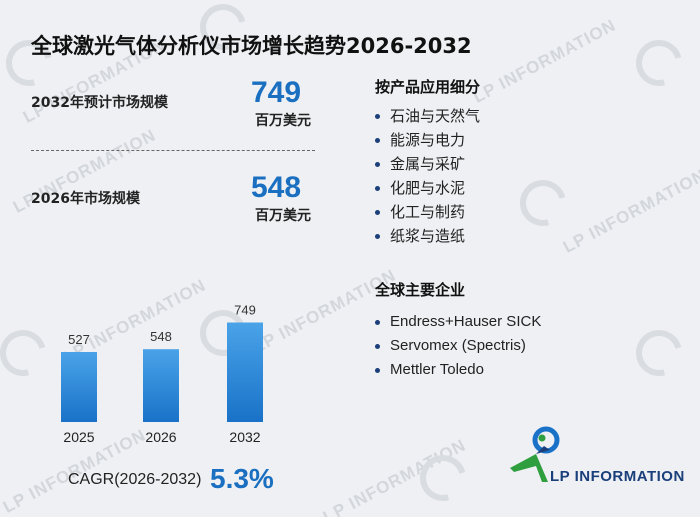  I want to click on bar-2026, so click(161, 385).